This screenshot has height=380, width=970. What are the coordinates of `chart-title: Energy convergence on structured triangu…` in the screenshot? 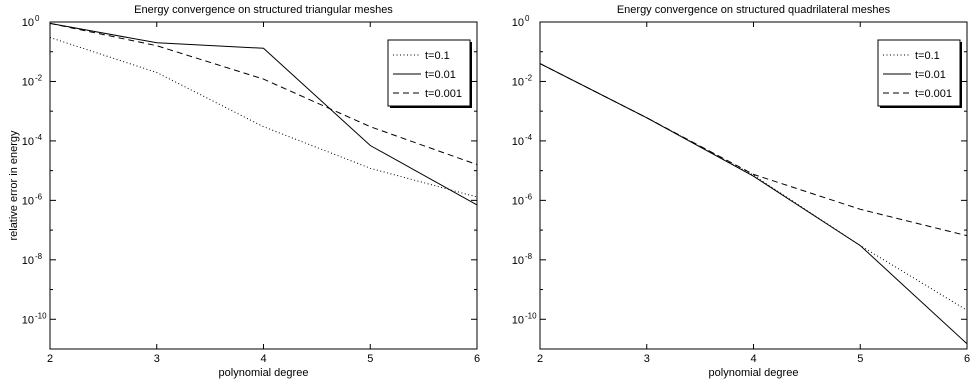 It's located at (263, 10).